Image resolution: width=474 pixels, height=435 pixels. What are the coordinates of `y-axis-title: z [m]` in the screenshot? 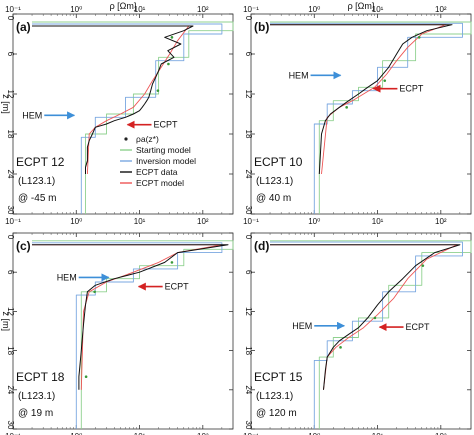 It's located at (6, 104).